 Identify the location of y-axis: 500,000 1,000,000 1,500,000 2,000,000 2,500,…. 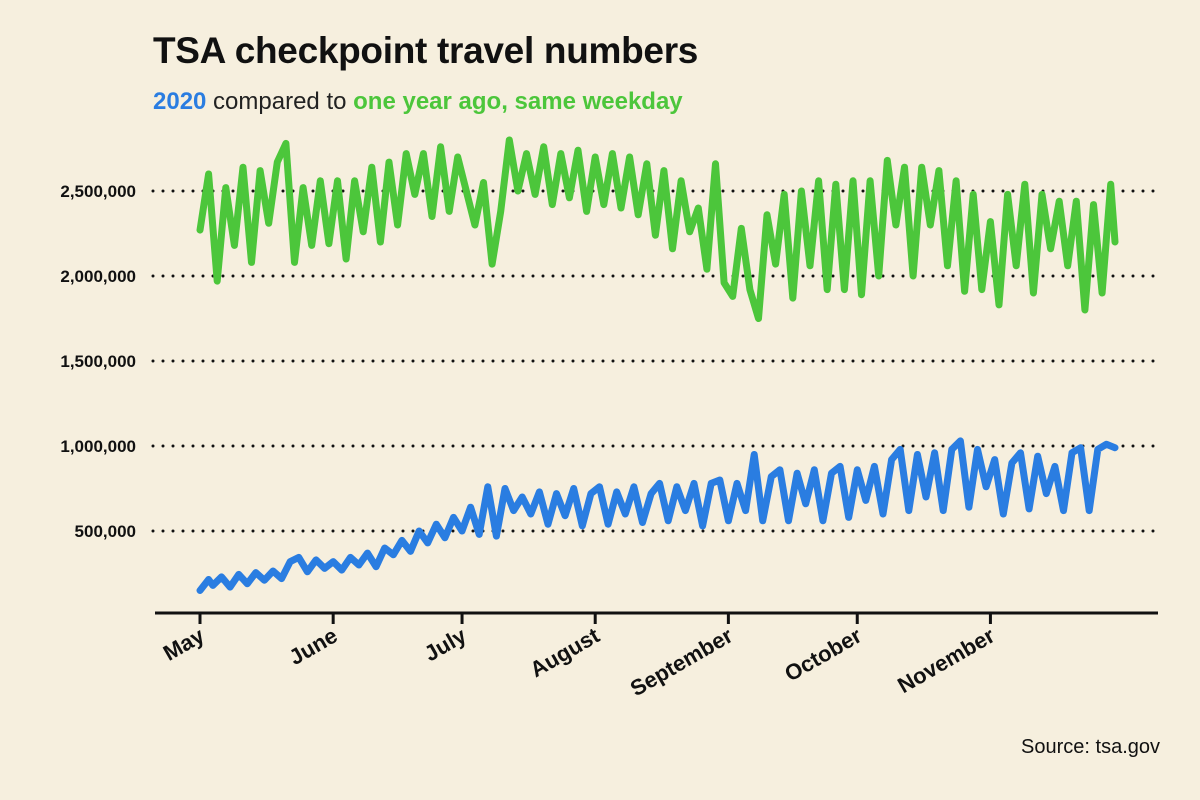
(98, 361).